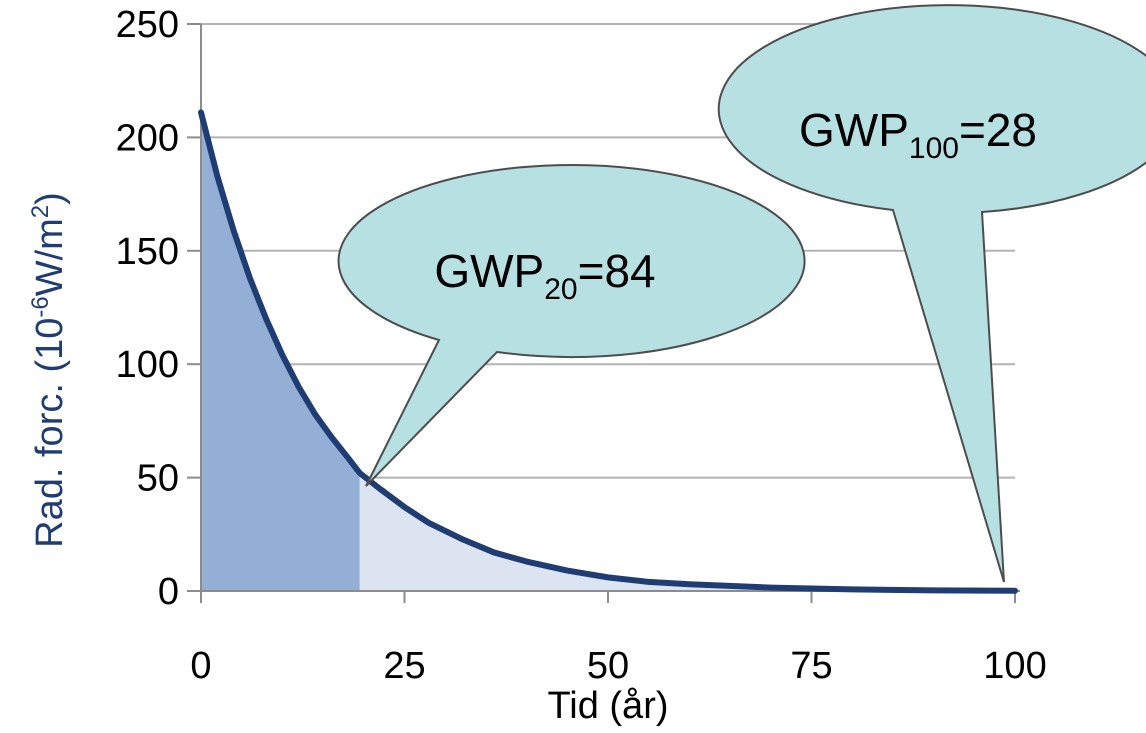  I want to click on y-tick-label-200: 200, so click(147, 138).